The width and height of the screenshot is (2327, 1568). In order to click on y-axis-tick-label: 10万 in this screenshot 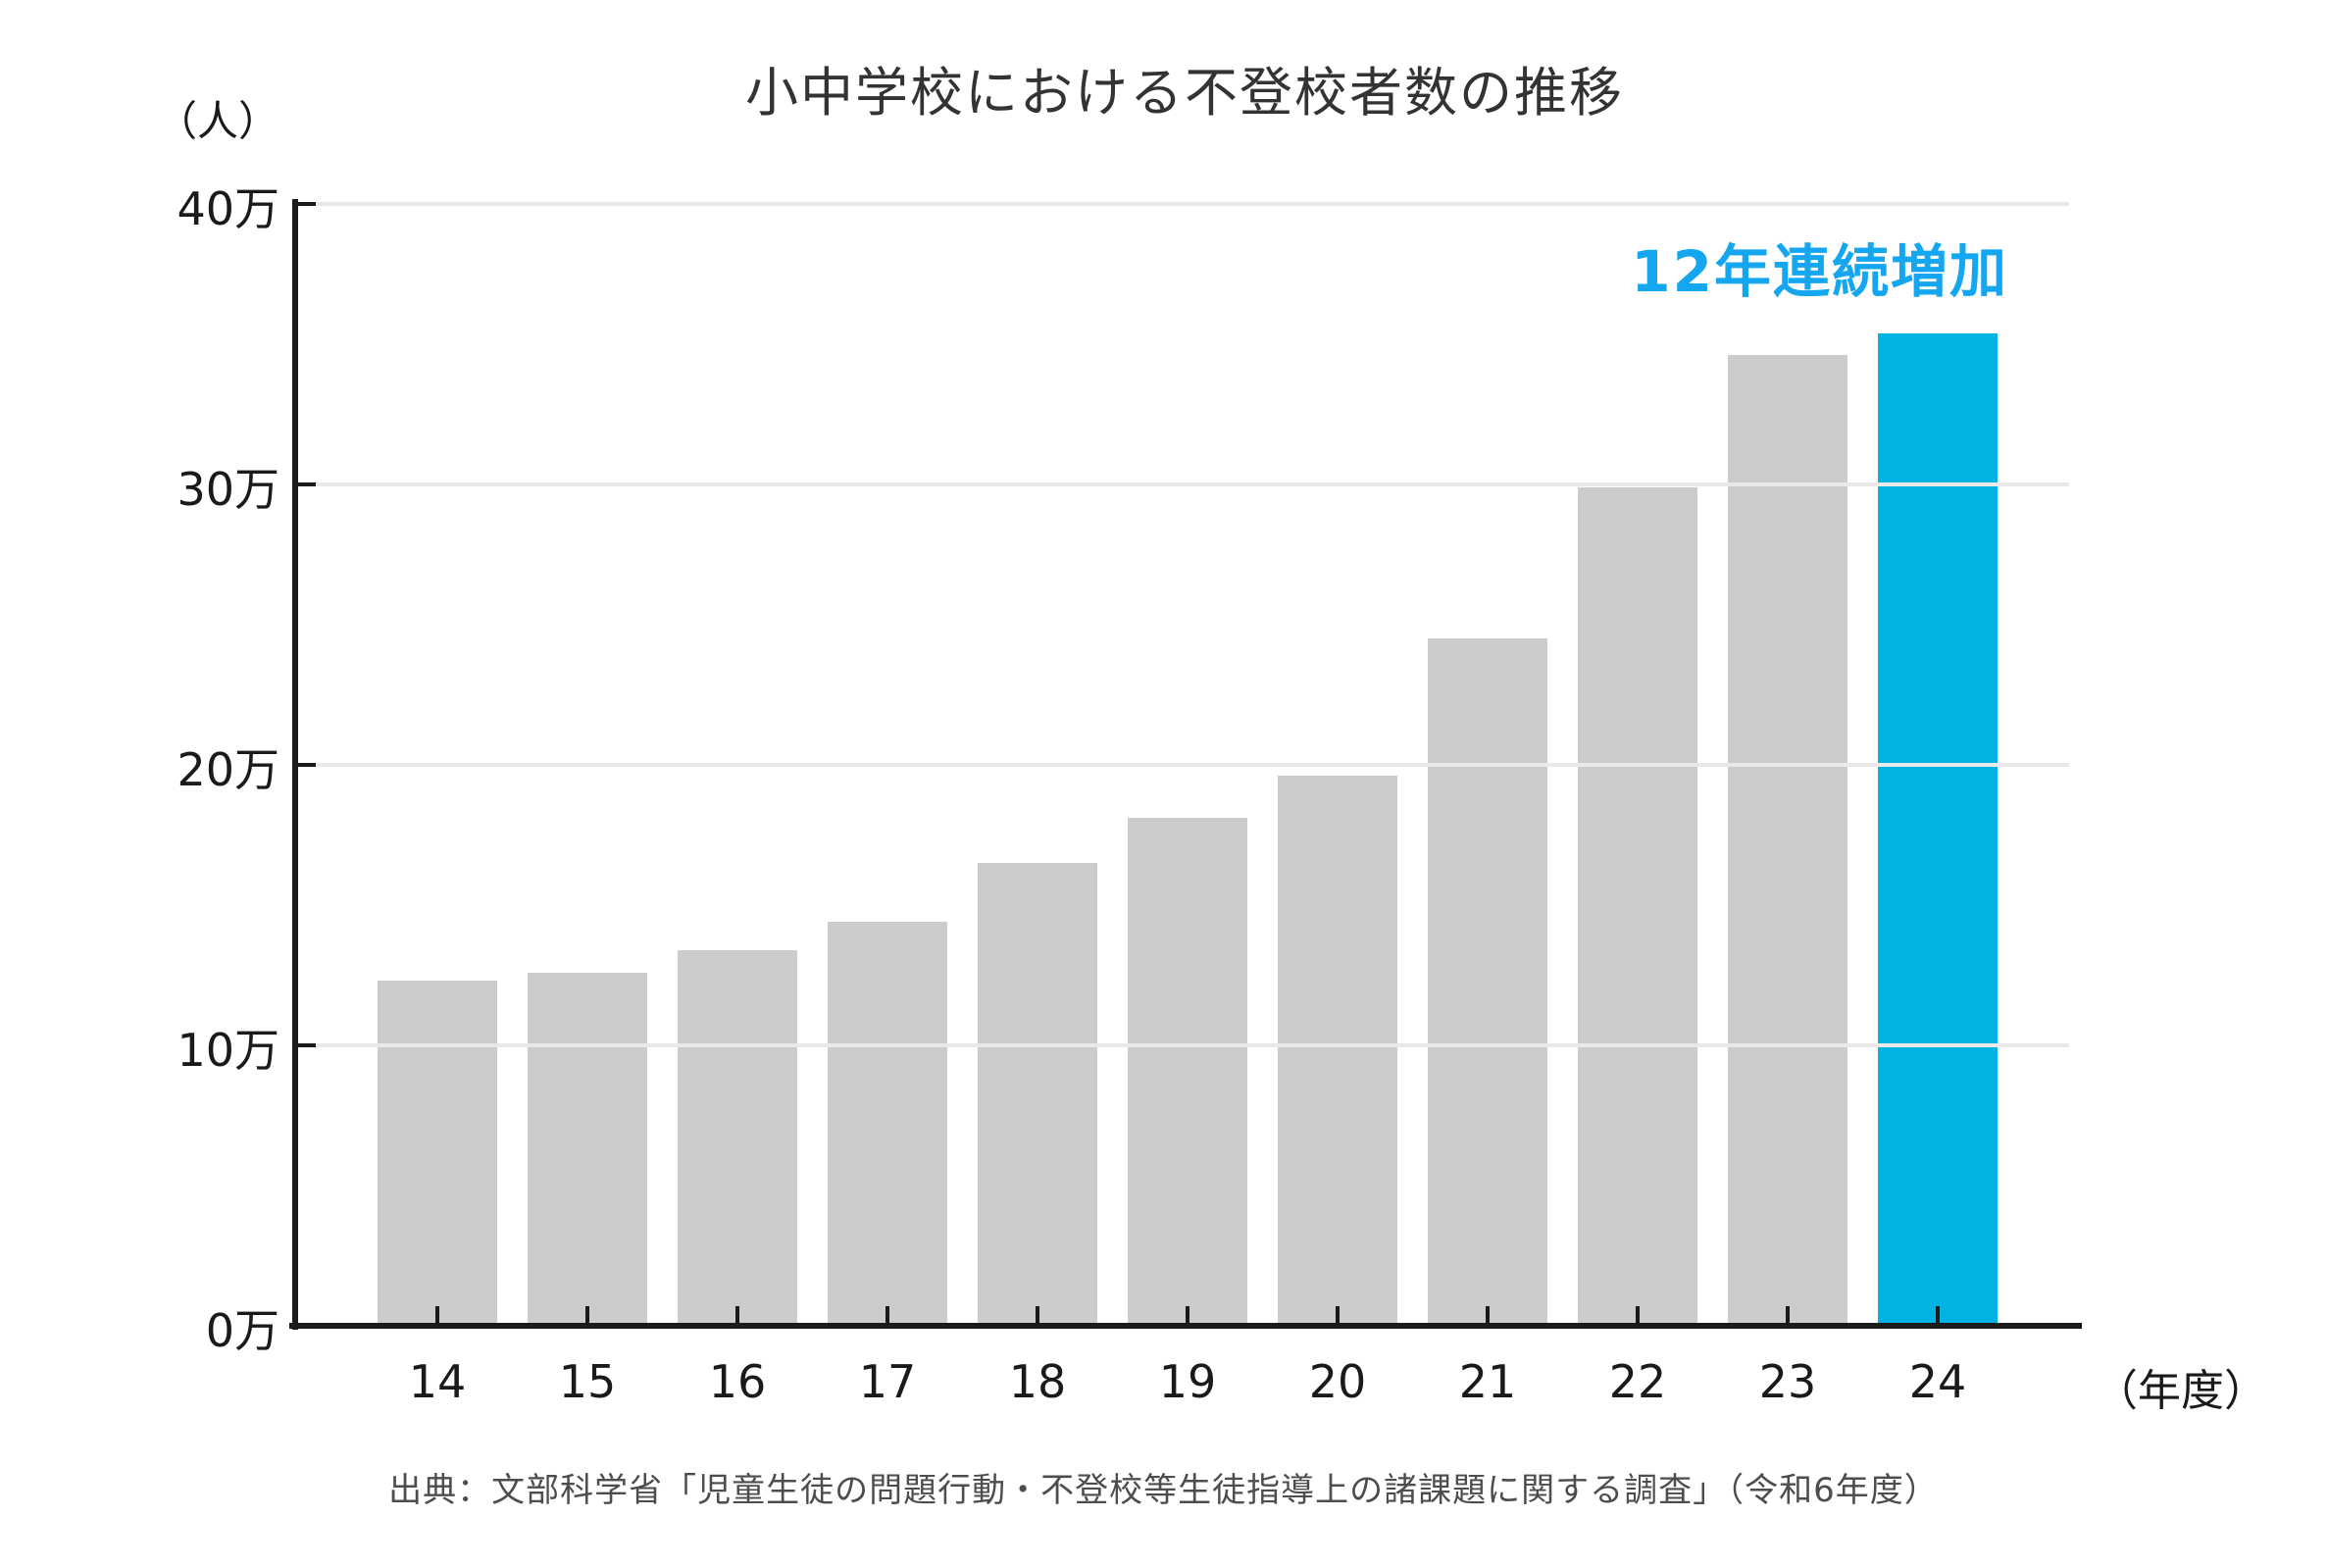, I will do `click(228, 1050)`.